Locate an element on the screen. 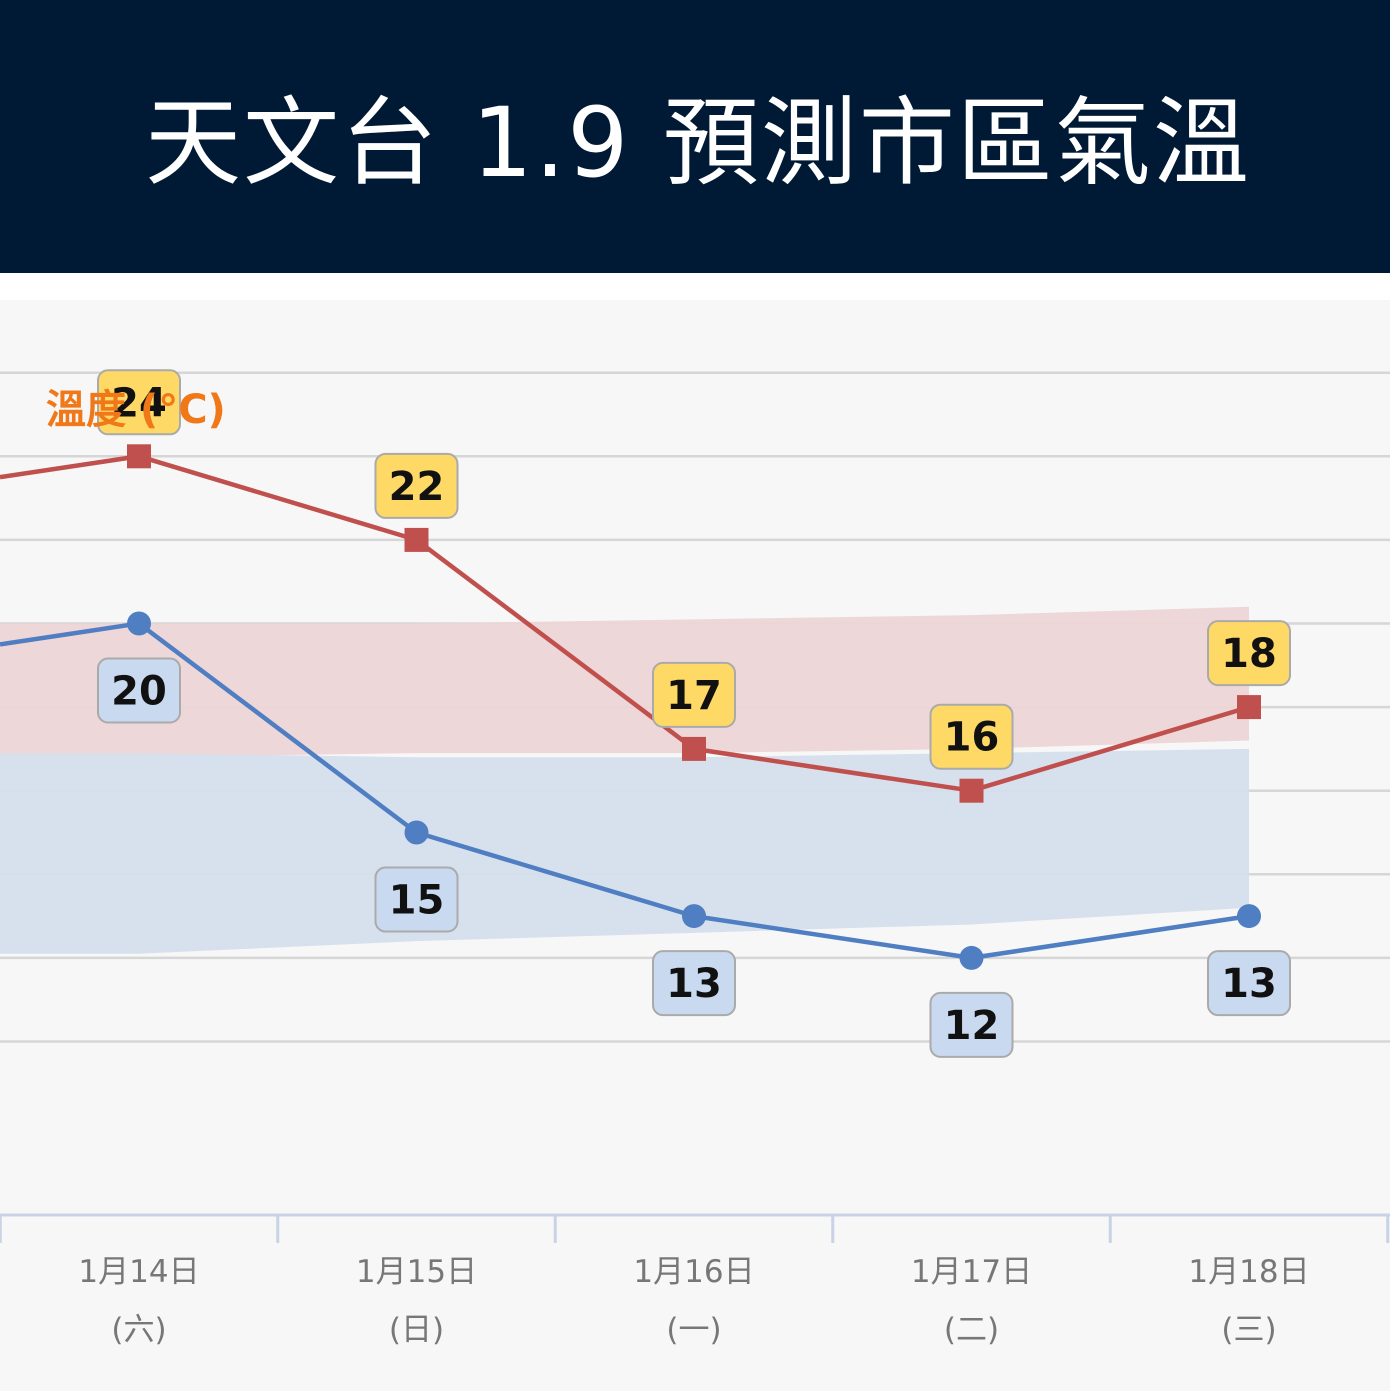  x-tick-date: 1月17日 is located at coordinates (971, 1272).